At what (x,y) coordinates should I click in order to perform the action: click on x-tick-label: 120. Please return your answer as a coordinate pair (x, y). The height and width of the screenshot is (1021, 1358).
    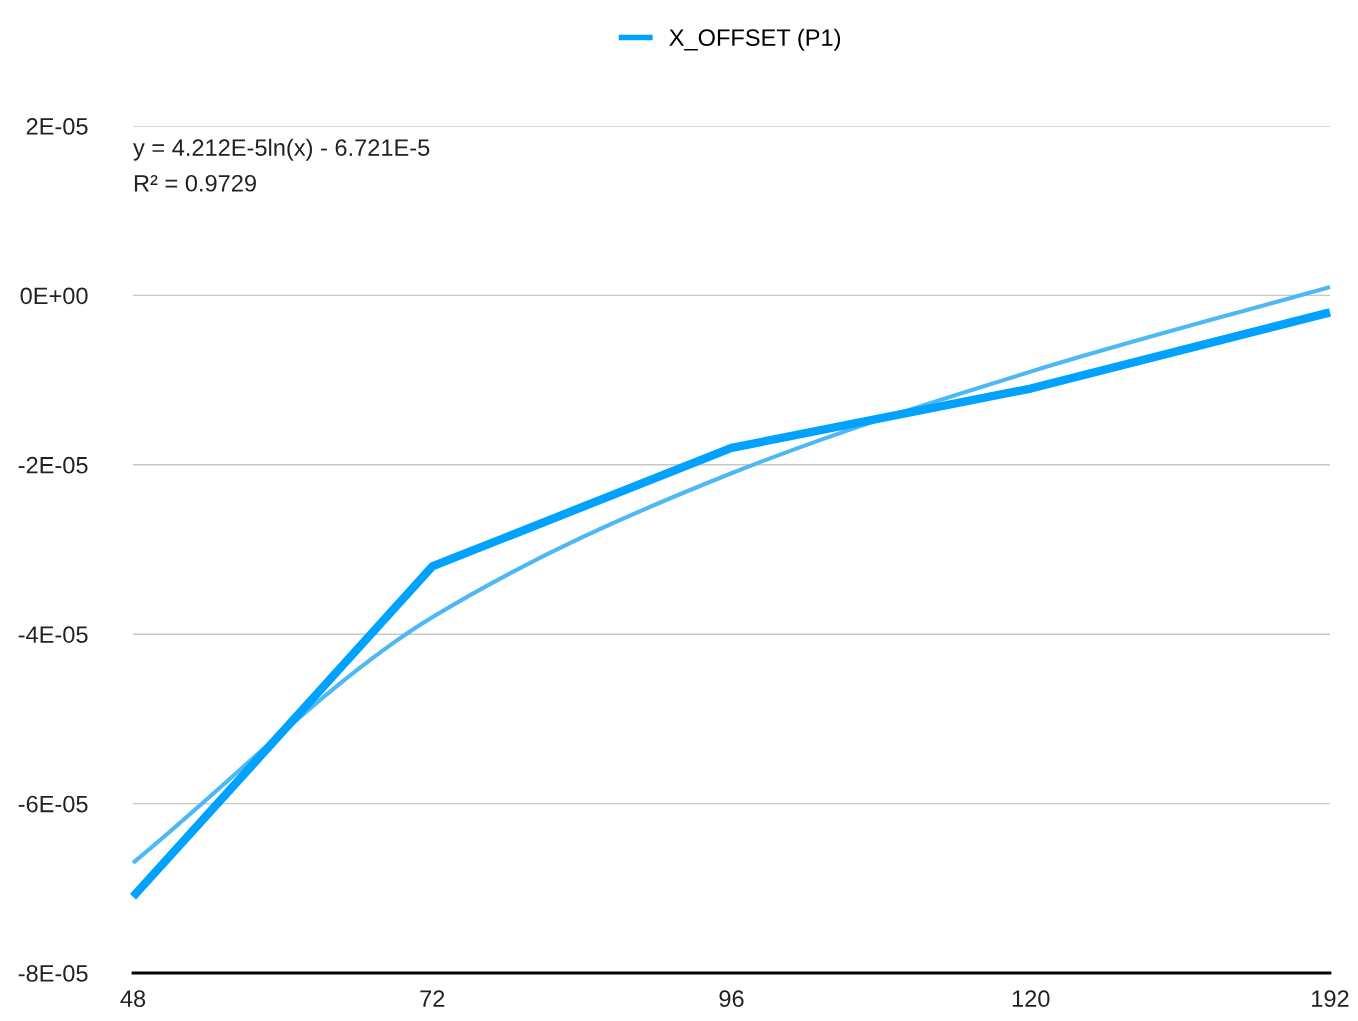
    Looking at the image, I should click on (1031, 999).